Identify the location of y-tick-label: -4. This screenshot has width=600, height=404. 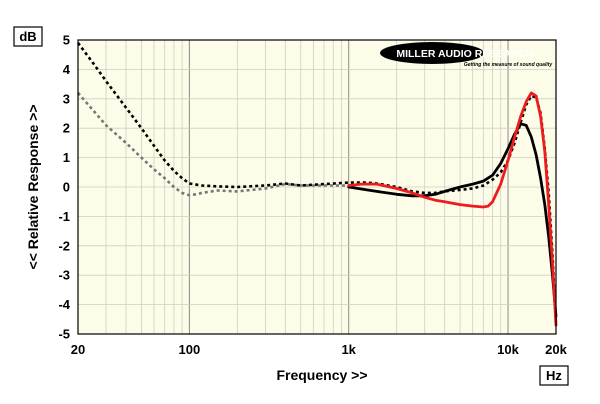
(64, 304).